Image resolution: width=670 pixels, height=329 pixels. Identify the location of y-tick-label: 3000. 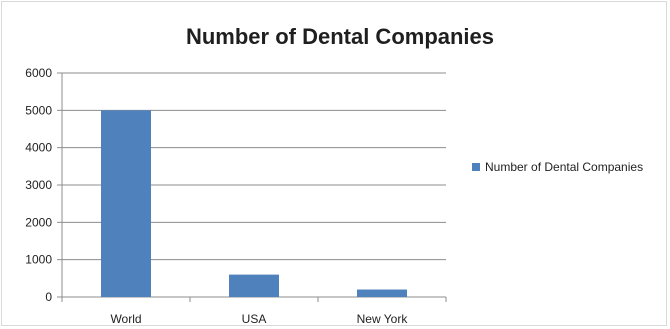
(38, 185).